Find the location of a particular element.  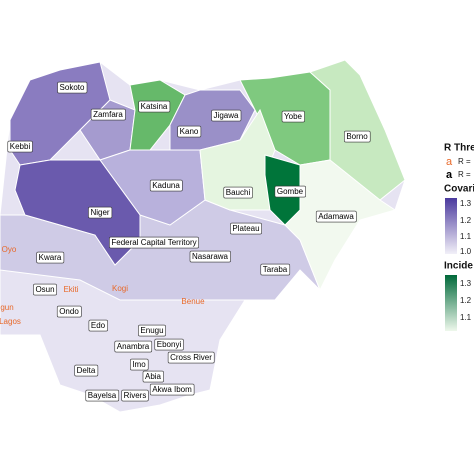

state-label: Adamawa is located at coordinates (336, 216).